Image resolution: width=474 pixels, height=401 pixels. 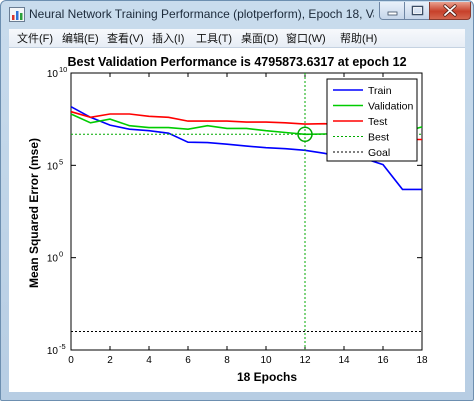 I want to click on minimize-button, so click(x=392, y=11).